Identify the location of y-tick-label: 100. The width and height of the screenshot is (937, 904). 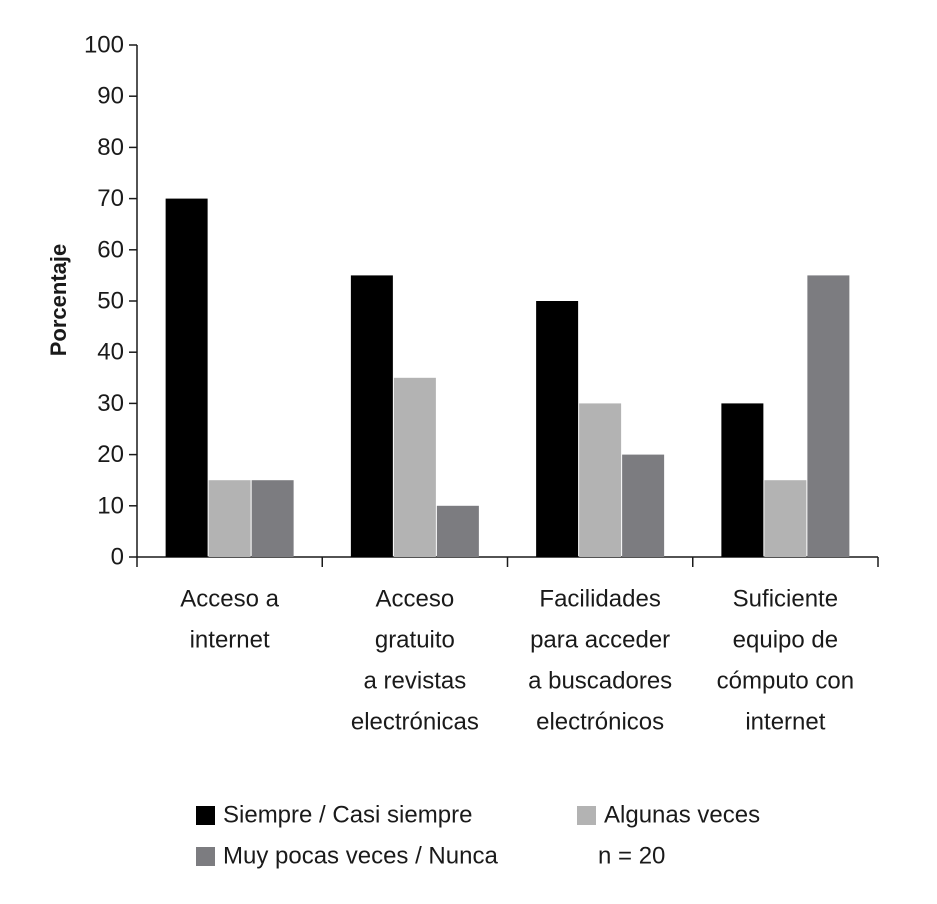
(104, 45).